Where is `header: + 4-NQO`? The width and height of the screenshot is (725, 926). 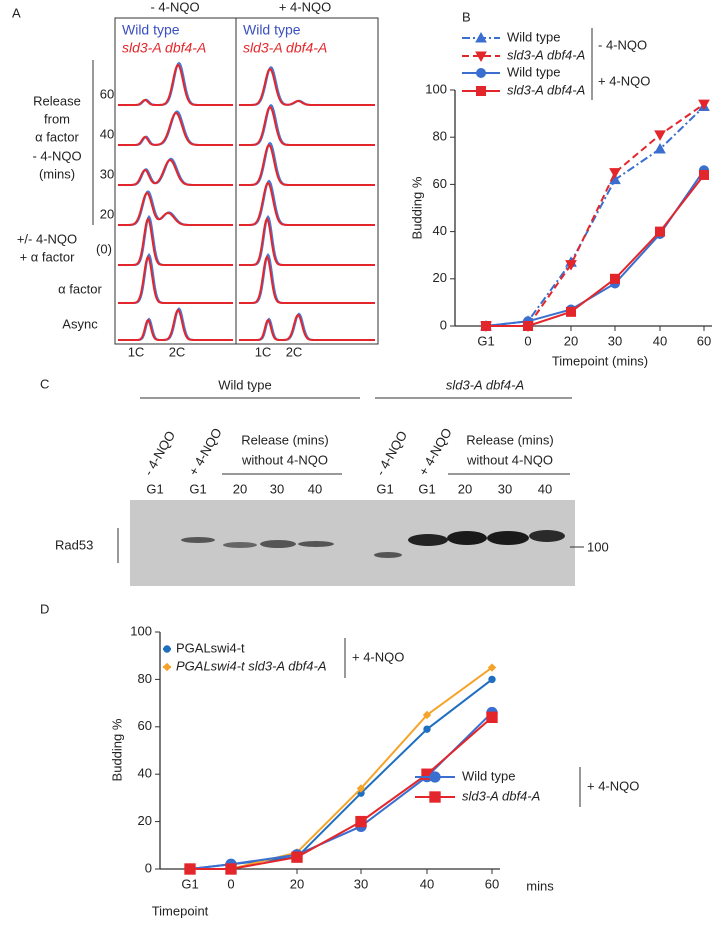 header: + 4-NQO is located at coordinates (305, 7).